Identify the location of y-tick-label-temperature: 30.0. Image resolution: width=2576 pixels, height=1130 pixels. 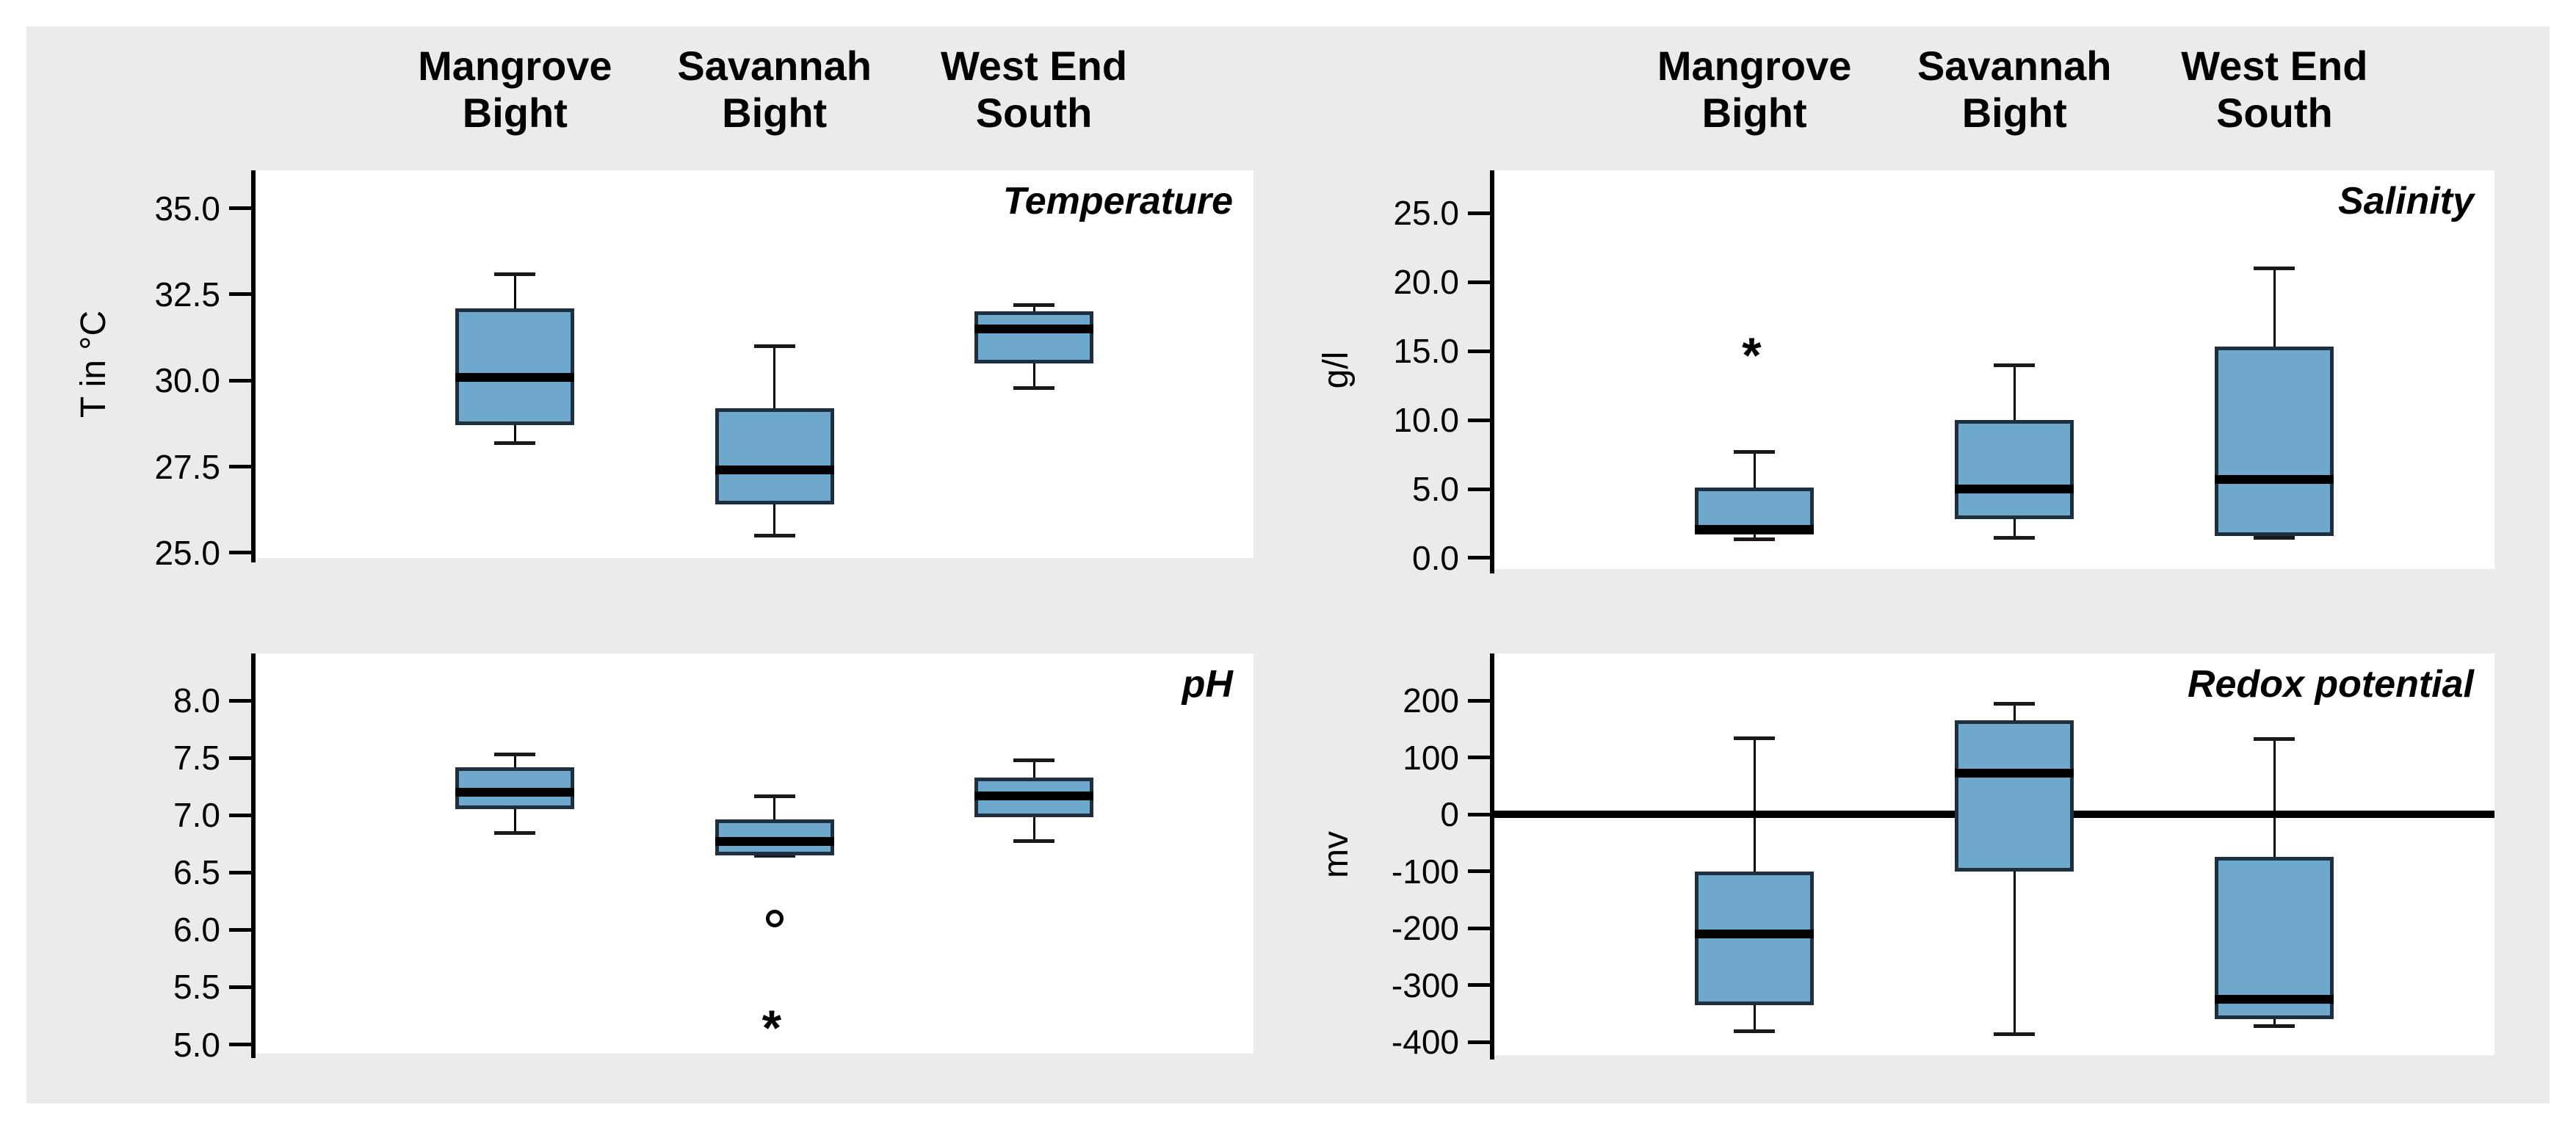
(187, 380).